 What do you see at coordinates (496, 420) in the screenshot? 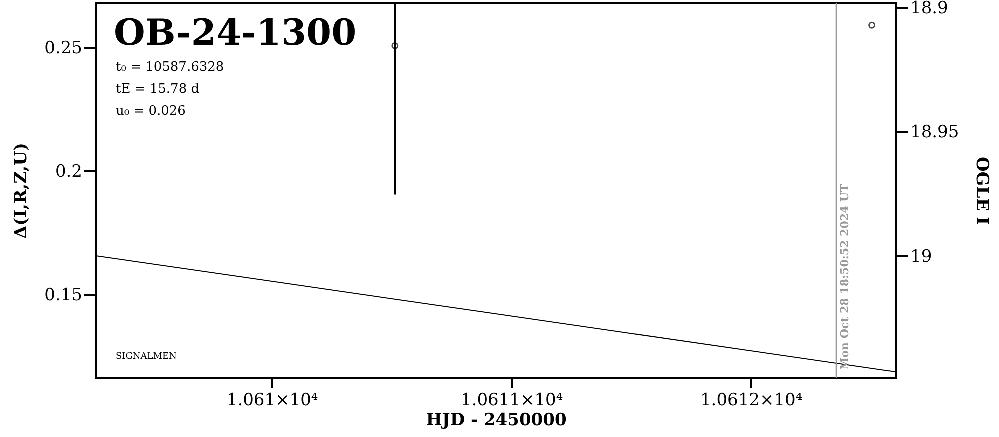
I see `x-axis-title: HJD - 2450000` at bounding box center [496, 420].